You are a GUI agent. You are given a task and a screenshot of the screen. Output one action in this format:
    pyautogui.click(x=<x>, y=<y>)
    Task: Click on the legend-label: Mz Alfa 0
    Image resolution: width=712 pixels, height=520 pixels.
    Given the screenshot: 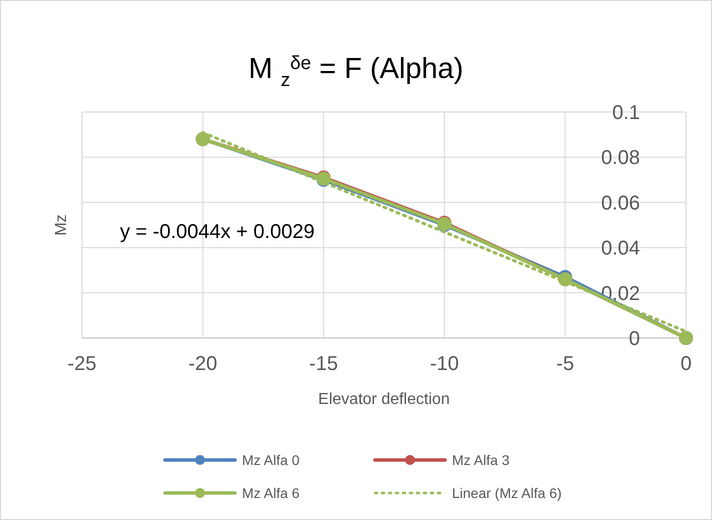 What is the action you would take?
    pyautogui.click(x=271, y=460)
    